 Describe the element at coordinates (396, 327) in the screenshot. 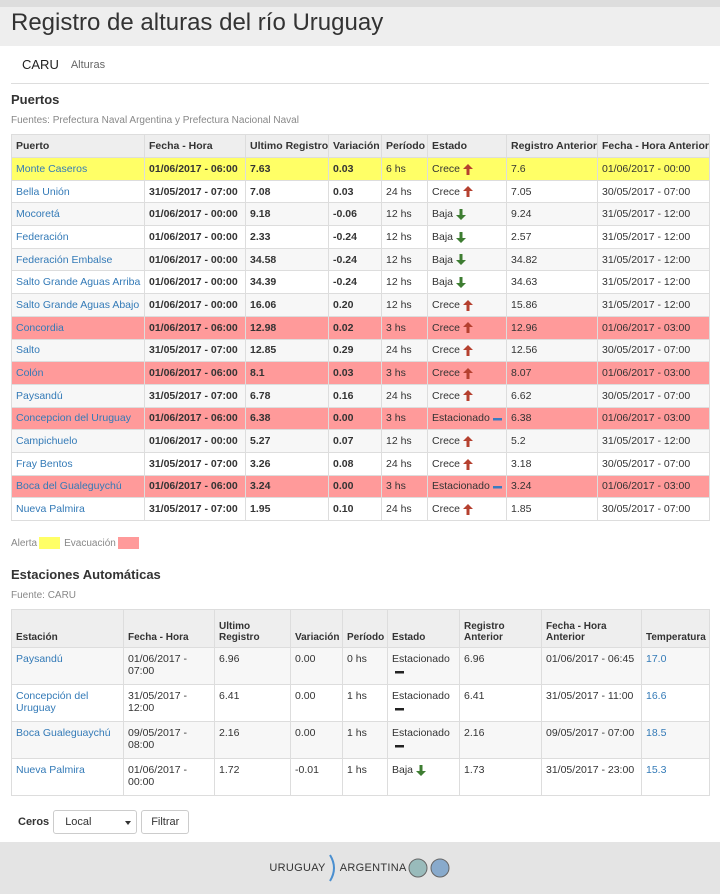

I see `cell-text: 3 hs` at that location.